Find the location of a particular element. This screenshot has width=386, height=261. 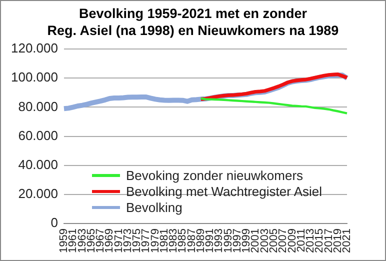

y-tick-label: 100.000 is located at coordinates (34, 77).